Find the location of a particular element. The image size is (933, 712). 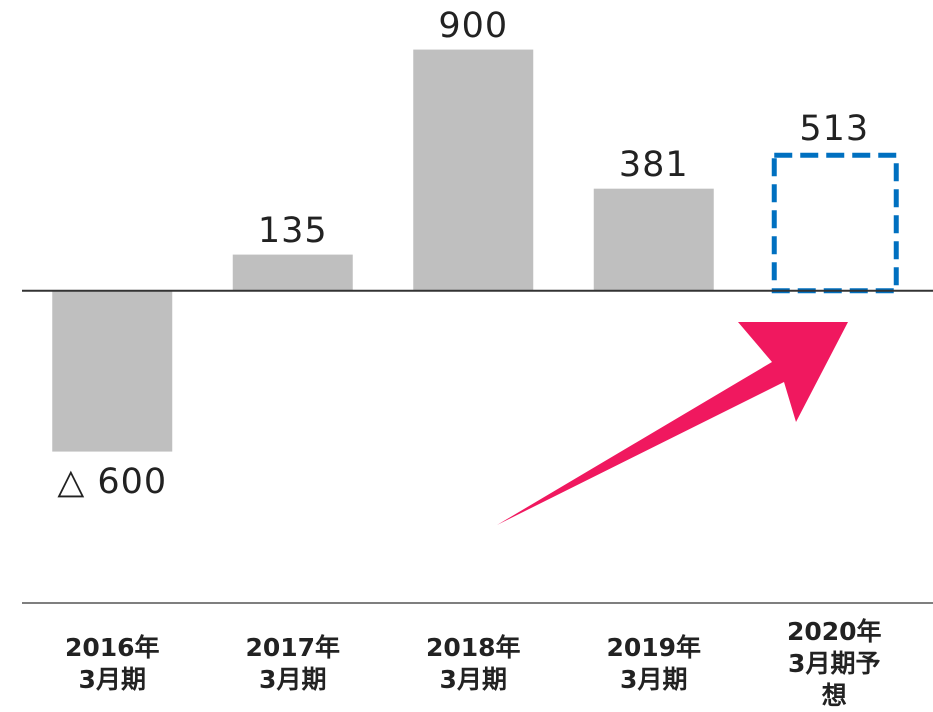

x-tick-label: 2019年 3月期 is located at coordinates (654, 663).